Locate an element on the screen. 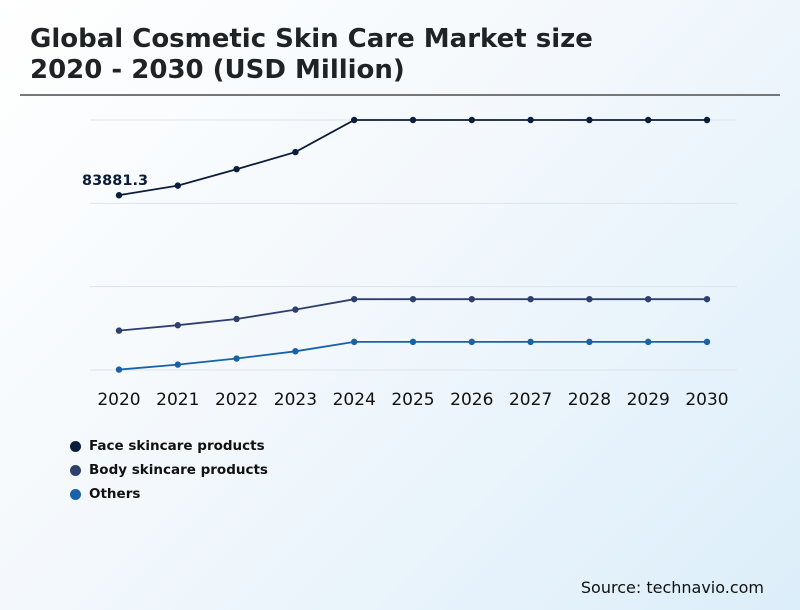  chart-title-line-1: Global Cosmetic Skin Care Market size is located at coordinates (311, 39).